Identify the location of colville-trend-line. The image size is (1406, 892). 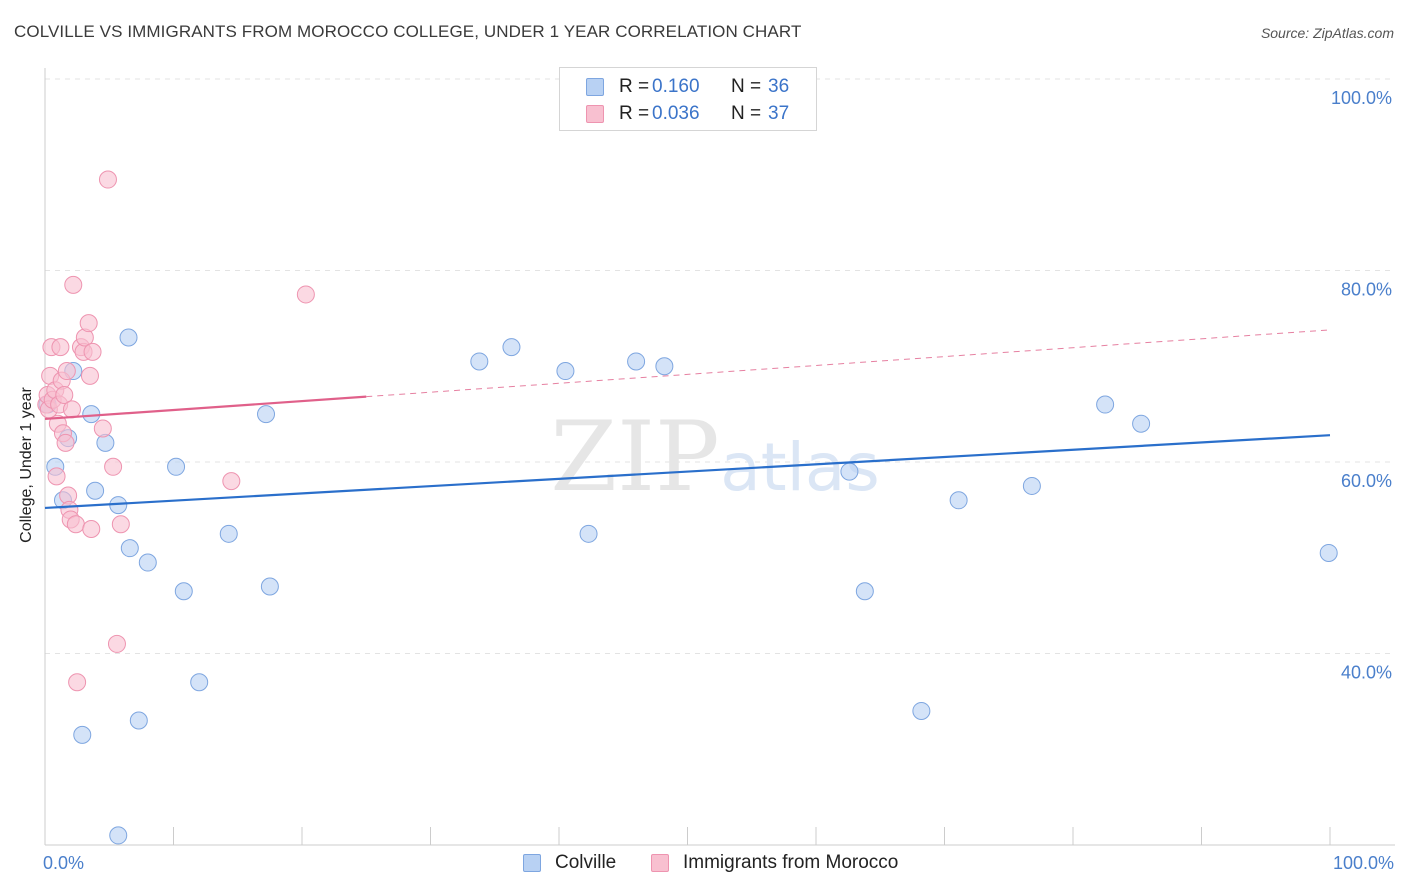
(687, 472).